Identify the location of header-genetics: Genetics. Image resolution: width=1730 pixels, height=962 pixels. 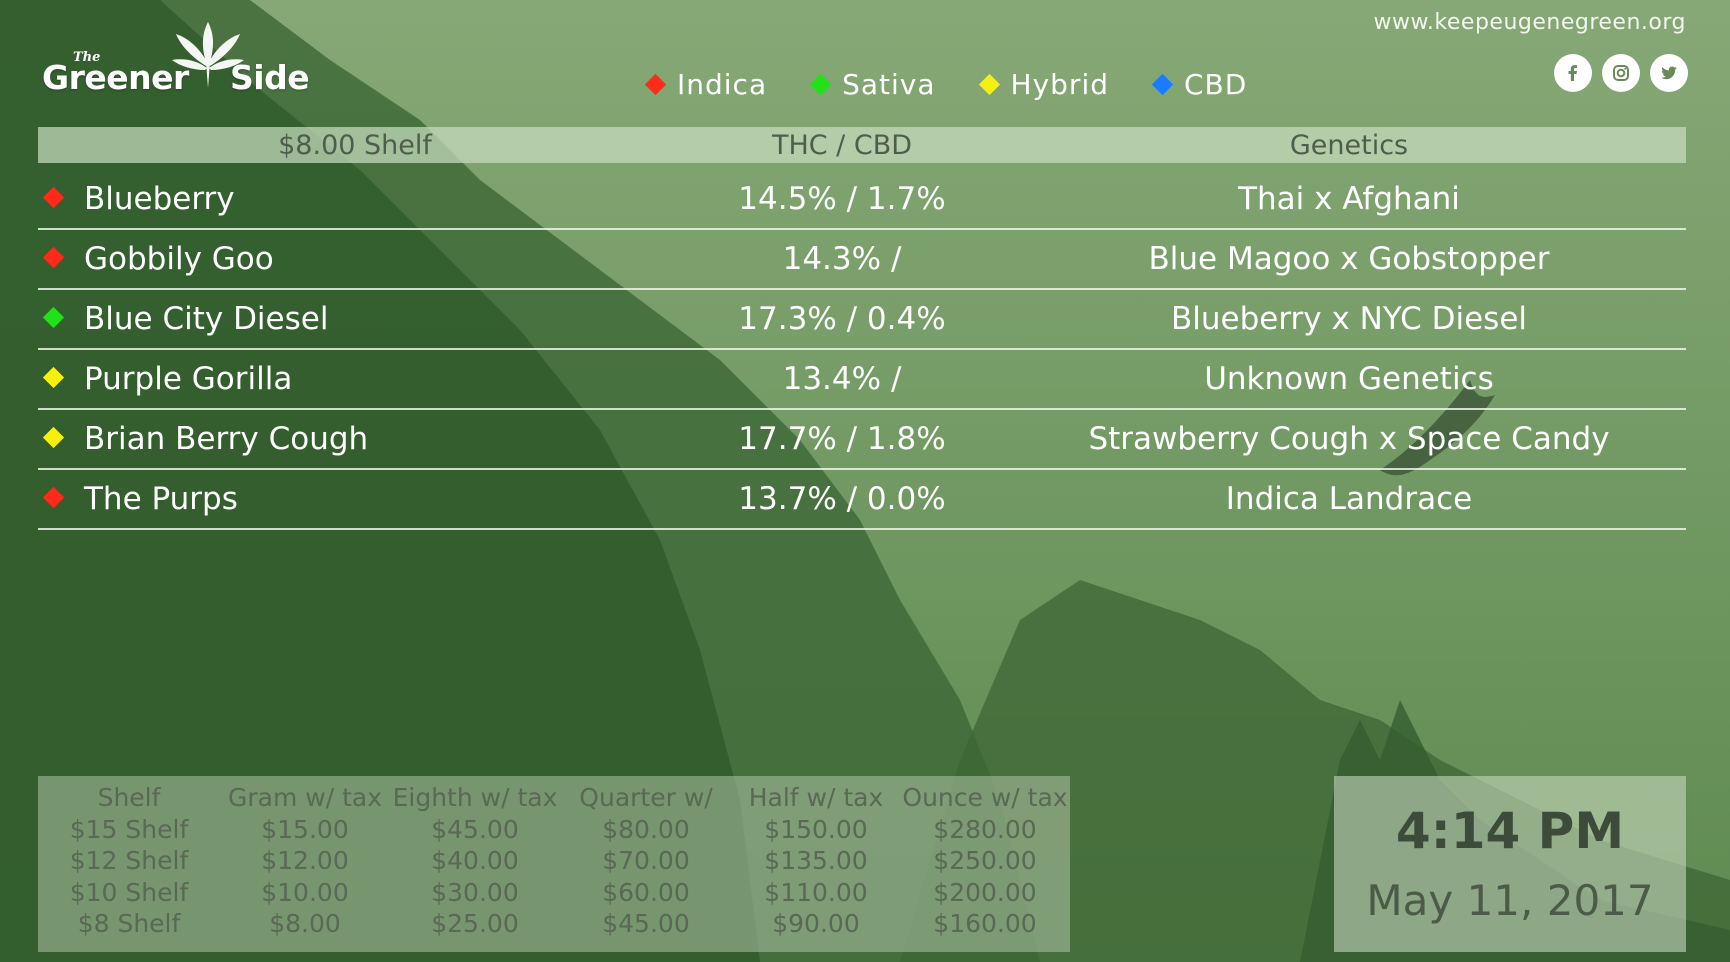
(1349, 145).